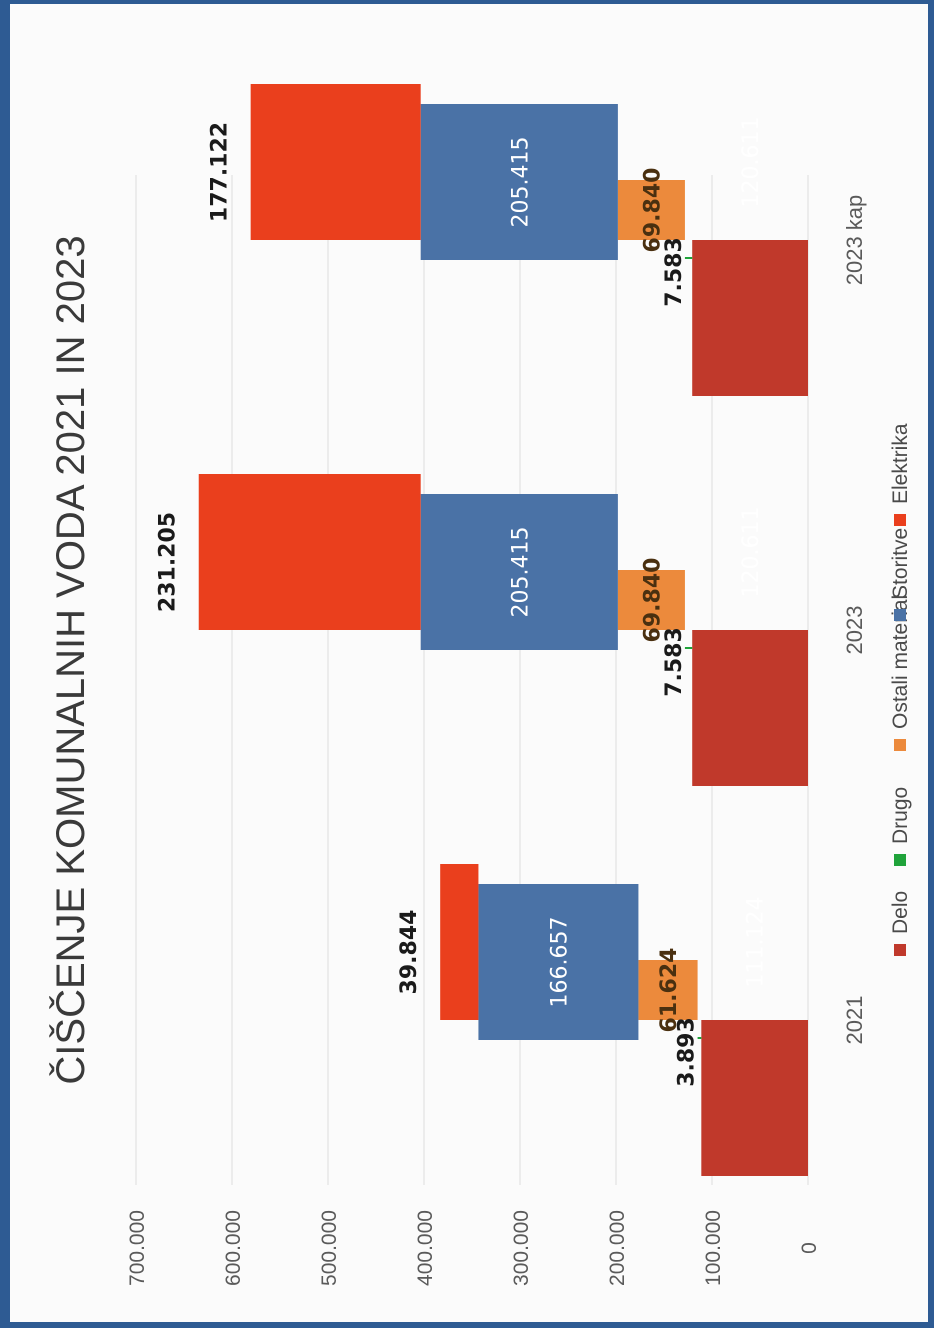 The width and height of the screenshot is (934, 1328). I want to click on data-label: 39.844, so click(409, 952).